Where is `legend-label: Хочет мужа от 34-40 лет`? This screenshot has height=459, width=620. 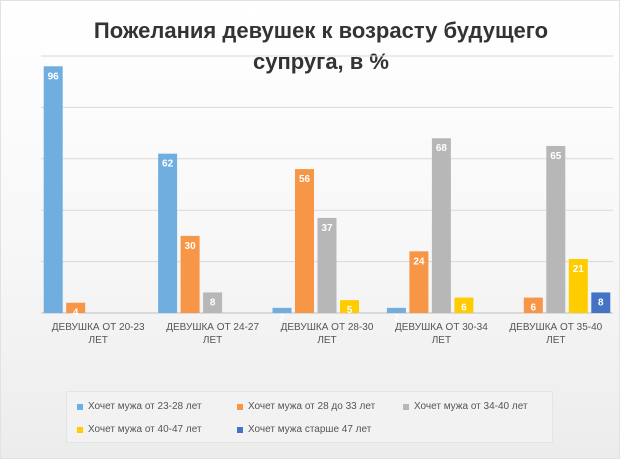 legend-label: Хочет мужа от 34-40 лет is located at coordinates (471, 406).